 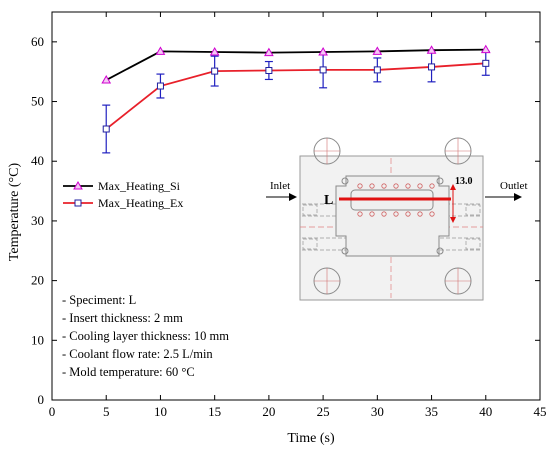 I want to click on x-tick-label: 10, so click(x=160, y=411).